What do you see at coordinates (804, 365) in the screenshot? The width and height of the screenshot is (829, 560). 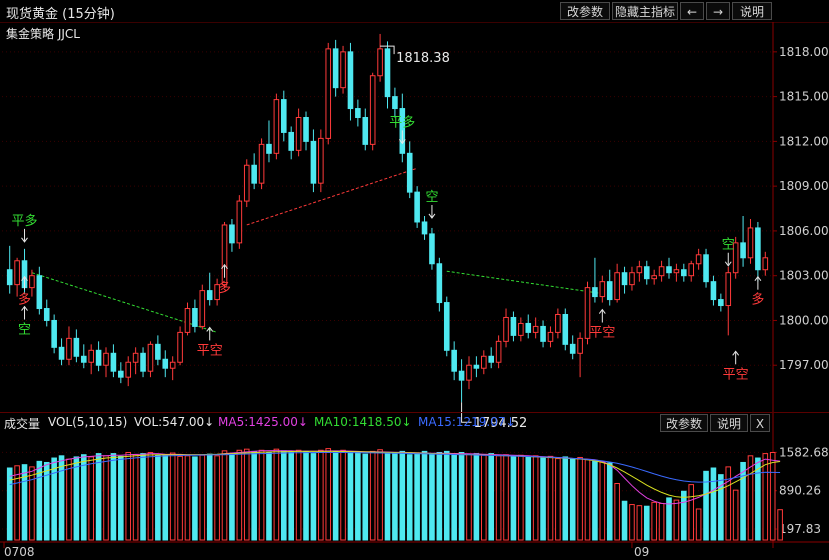 I see `price-tick-label-0: 1797.00` at bounding box center [804, 365].